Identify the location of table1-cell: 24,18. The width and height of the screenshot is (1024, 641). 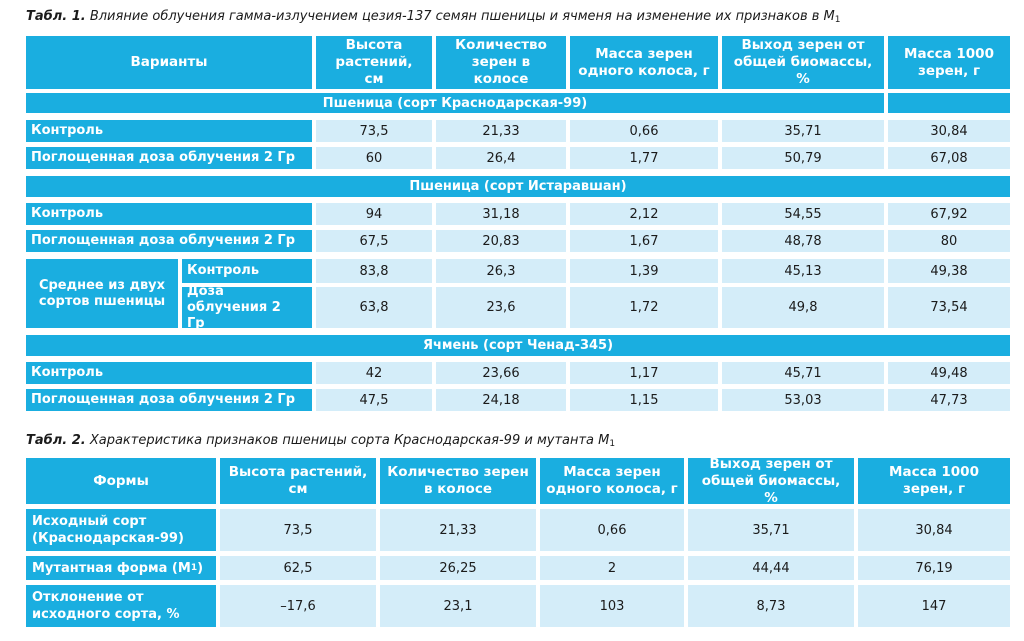
(501, 400).